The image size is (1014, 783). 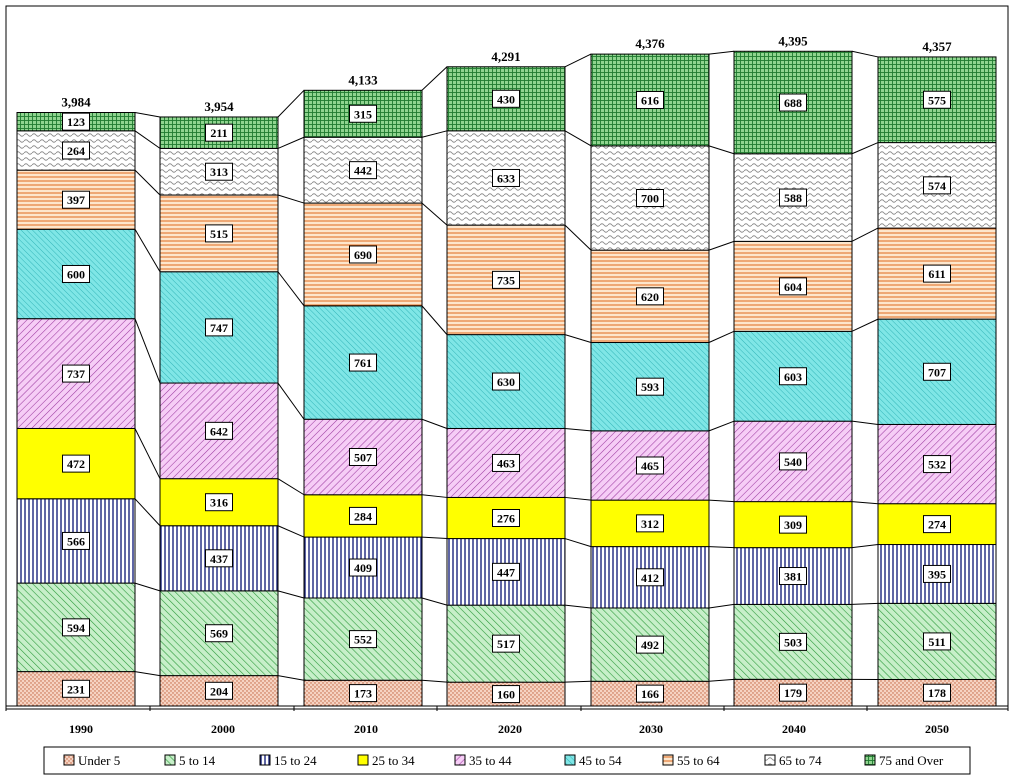 I want to click on total-label: 3,954, so click(x=219, y=106).